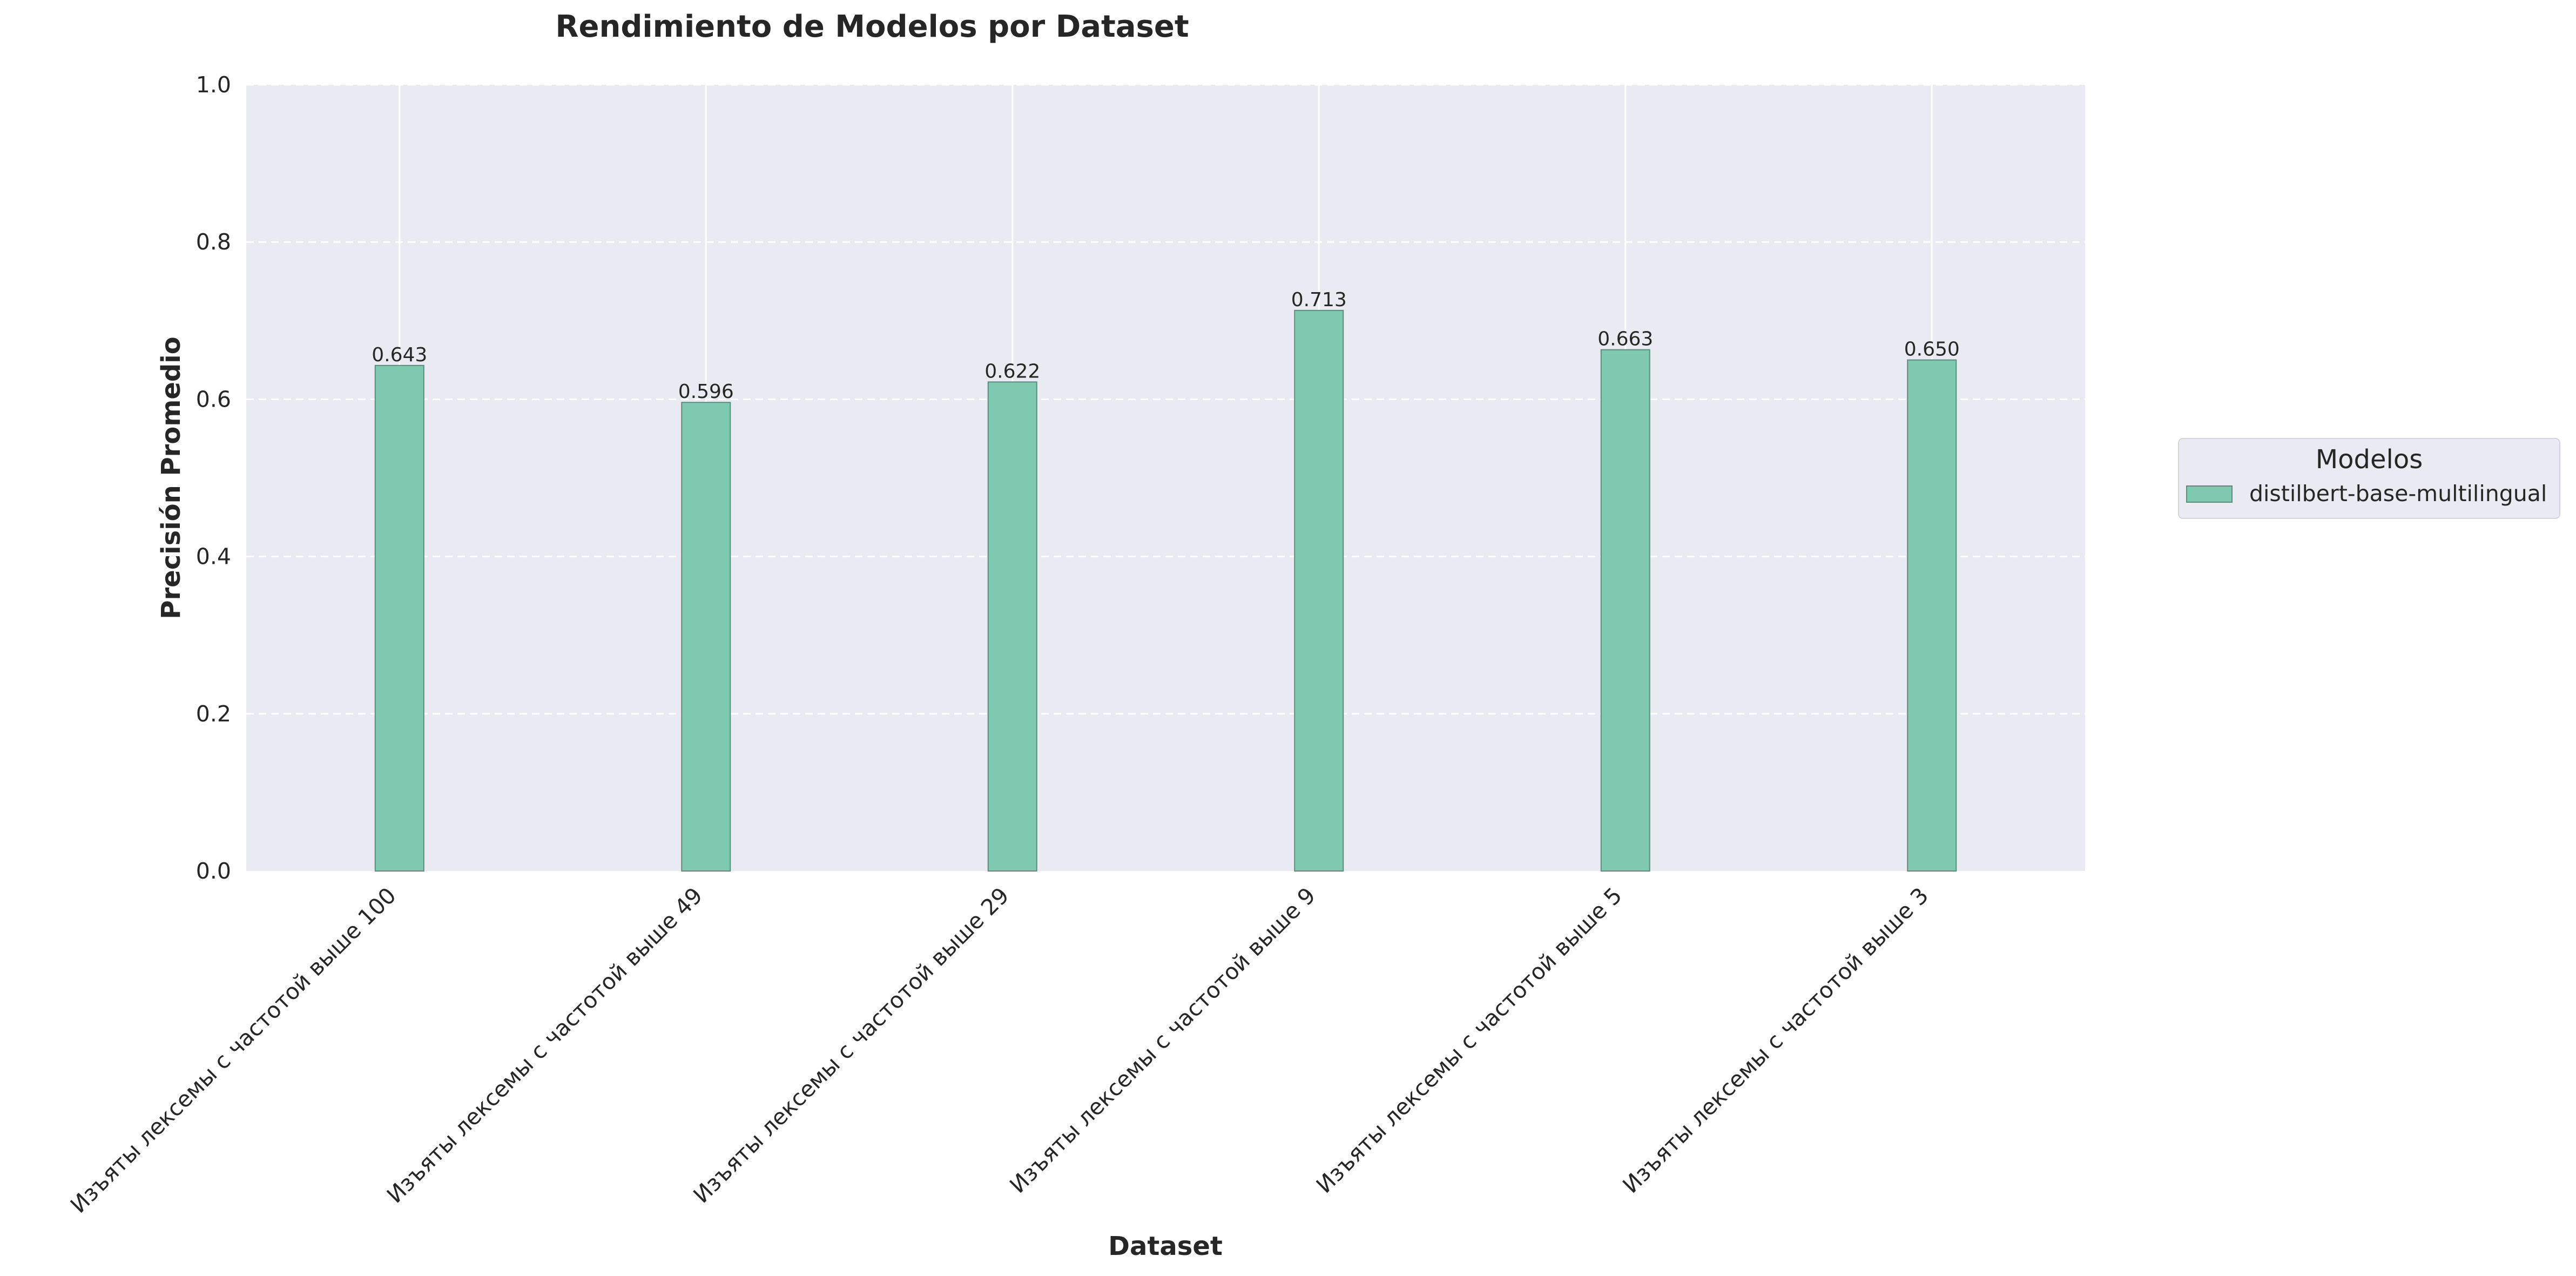 The width and height of the screenshot is (2576, 1276). I want to click on bar-value-label: 0.643, so click(399, 355).